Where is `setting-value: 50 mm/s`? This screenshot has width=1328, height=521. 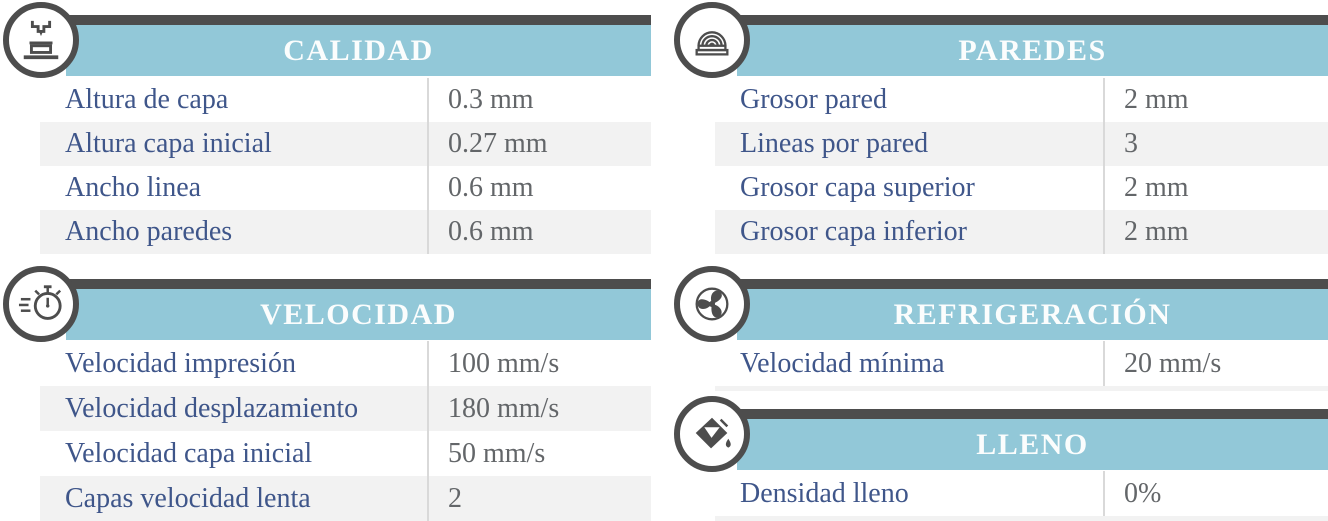
setting-value: 50 mm/s is located at coordinates (539, 453).